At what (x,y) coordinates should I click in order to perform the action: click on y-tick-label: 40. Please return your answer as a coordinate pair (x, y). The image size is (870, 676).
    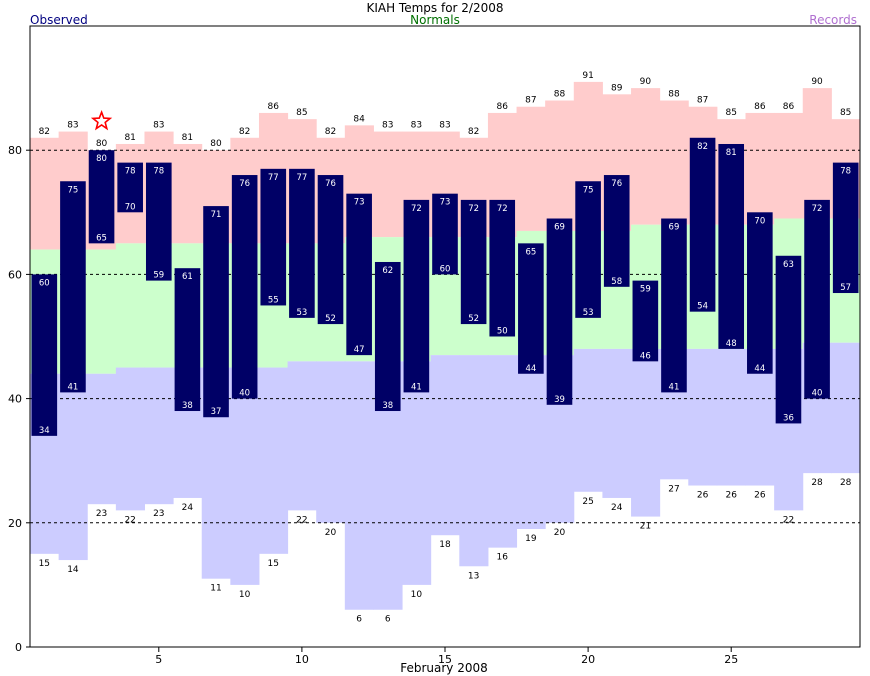
    Looking at the image, I should click on (15, 399).